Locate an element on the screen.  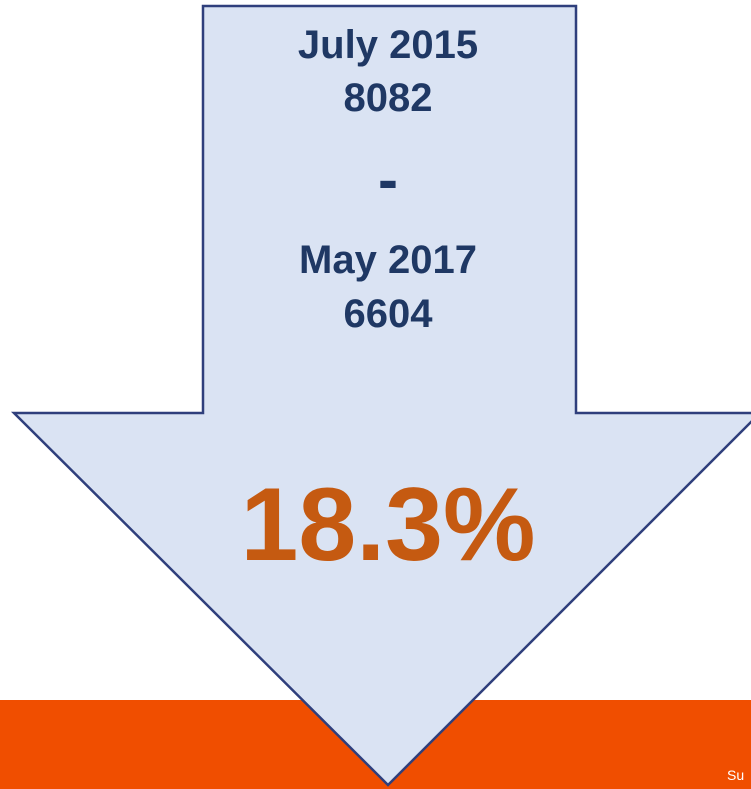
footer-text: Su is located at coordinates (735, 775).